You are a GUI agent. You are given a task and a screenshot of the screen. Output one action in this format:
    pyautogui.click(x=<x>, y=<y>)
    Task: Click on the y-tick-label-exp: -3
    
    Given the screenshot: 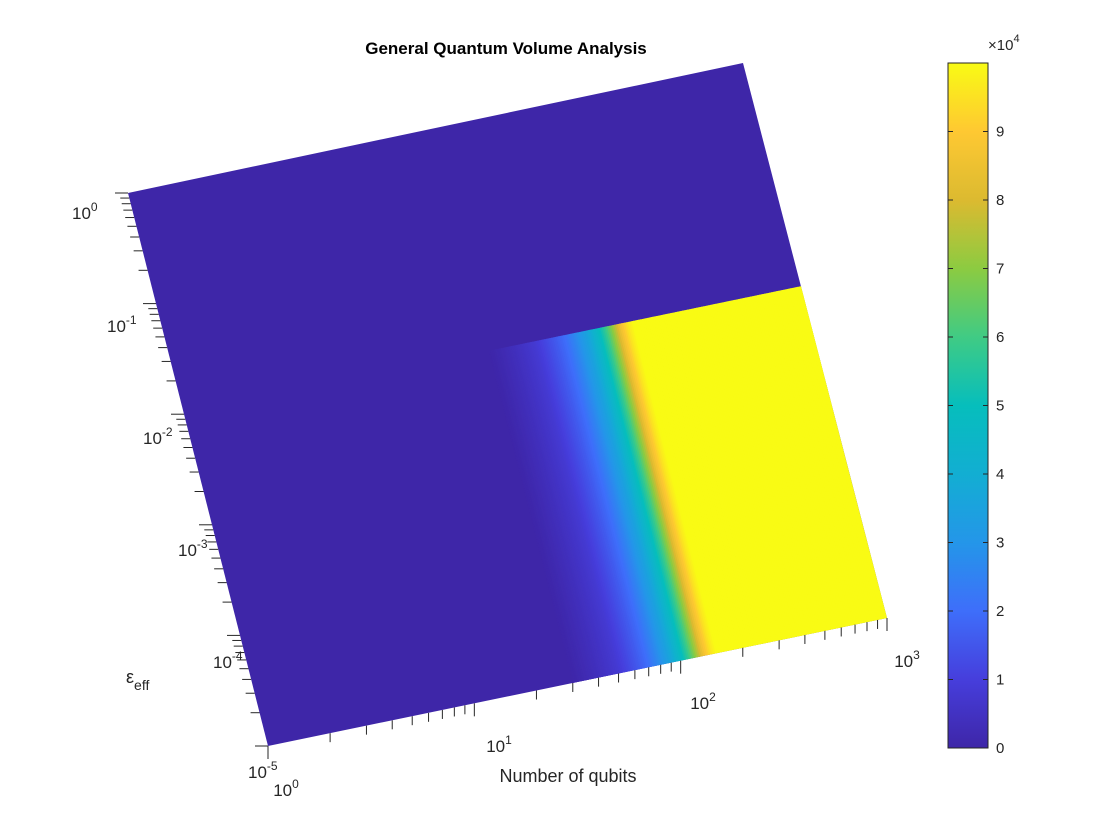 What is the action you would take?
    pyautogui.click(x=202, y=544)
    